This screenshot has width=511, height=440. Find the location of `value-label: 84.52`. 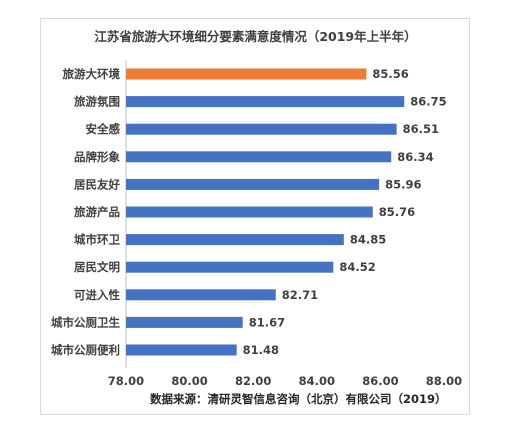

value-label: 84.52 is located at coordinates (357, 267).